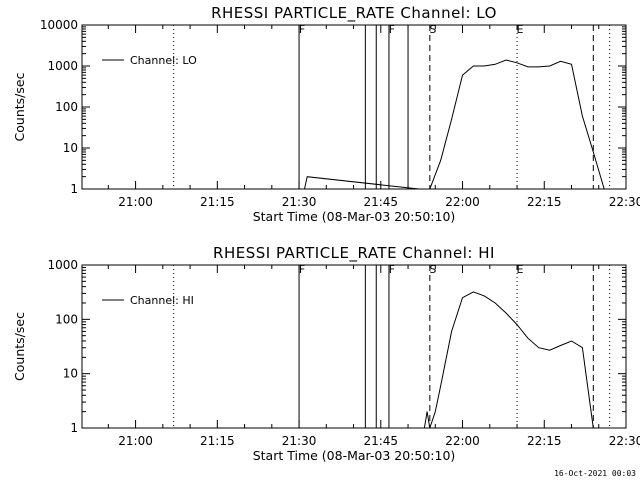  I want to click on legend-label: Channel: HI, so click(162, 300).